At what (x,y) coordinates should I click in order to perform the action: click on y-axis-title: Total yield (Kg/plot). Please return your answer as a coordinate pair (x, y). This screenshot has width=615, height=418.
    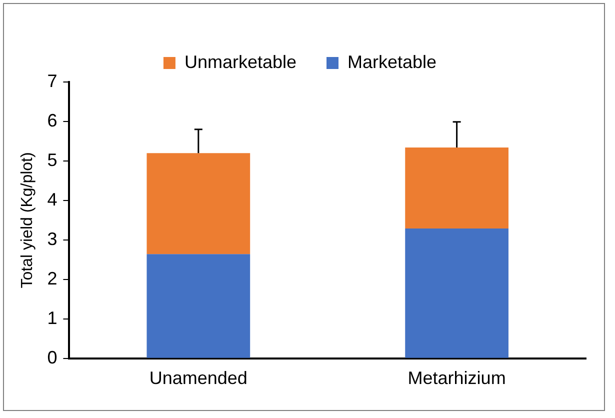
    Looking at the image, I should click on (27, 220).